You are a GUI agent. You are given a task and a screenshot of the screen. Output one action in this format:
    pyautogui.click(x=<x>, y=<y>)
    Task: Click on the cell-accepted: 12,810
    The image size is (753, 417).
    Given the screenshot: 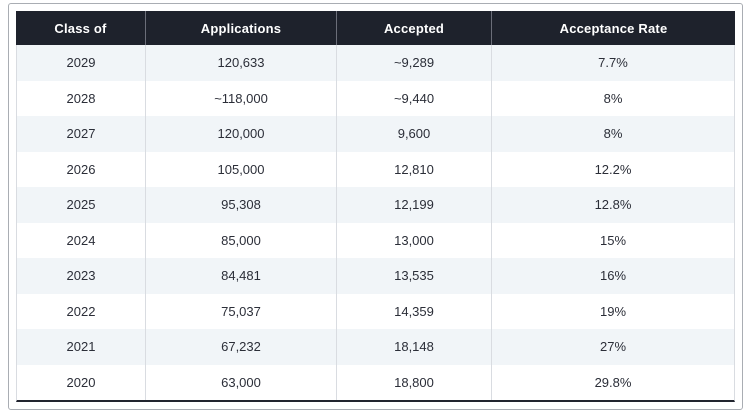 What is the action you would take?
    pyautogui.click(x=414, y=169)
    